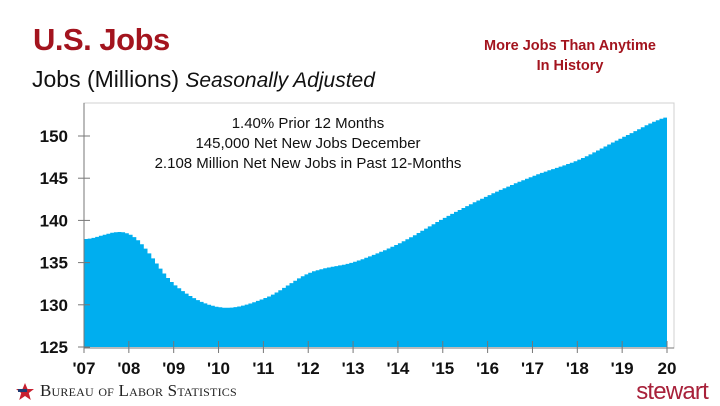 The image size is (720, 406). Describe the element at coordinates (672, 391) in the screenshot. I see `stewart-logo: stewart` at that location.